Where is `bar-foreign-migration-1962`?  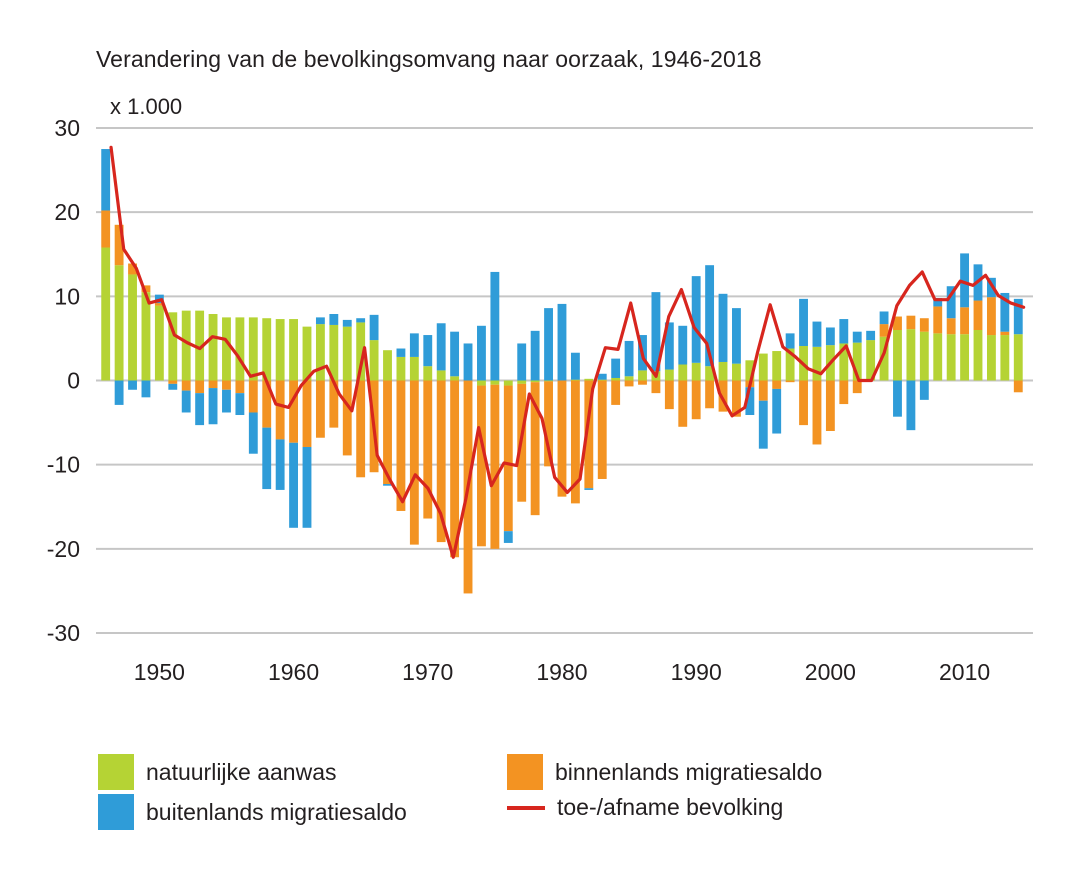
bar-foreign-migration-1962 is located at coordinates (320, 321).